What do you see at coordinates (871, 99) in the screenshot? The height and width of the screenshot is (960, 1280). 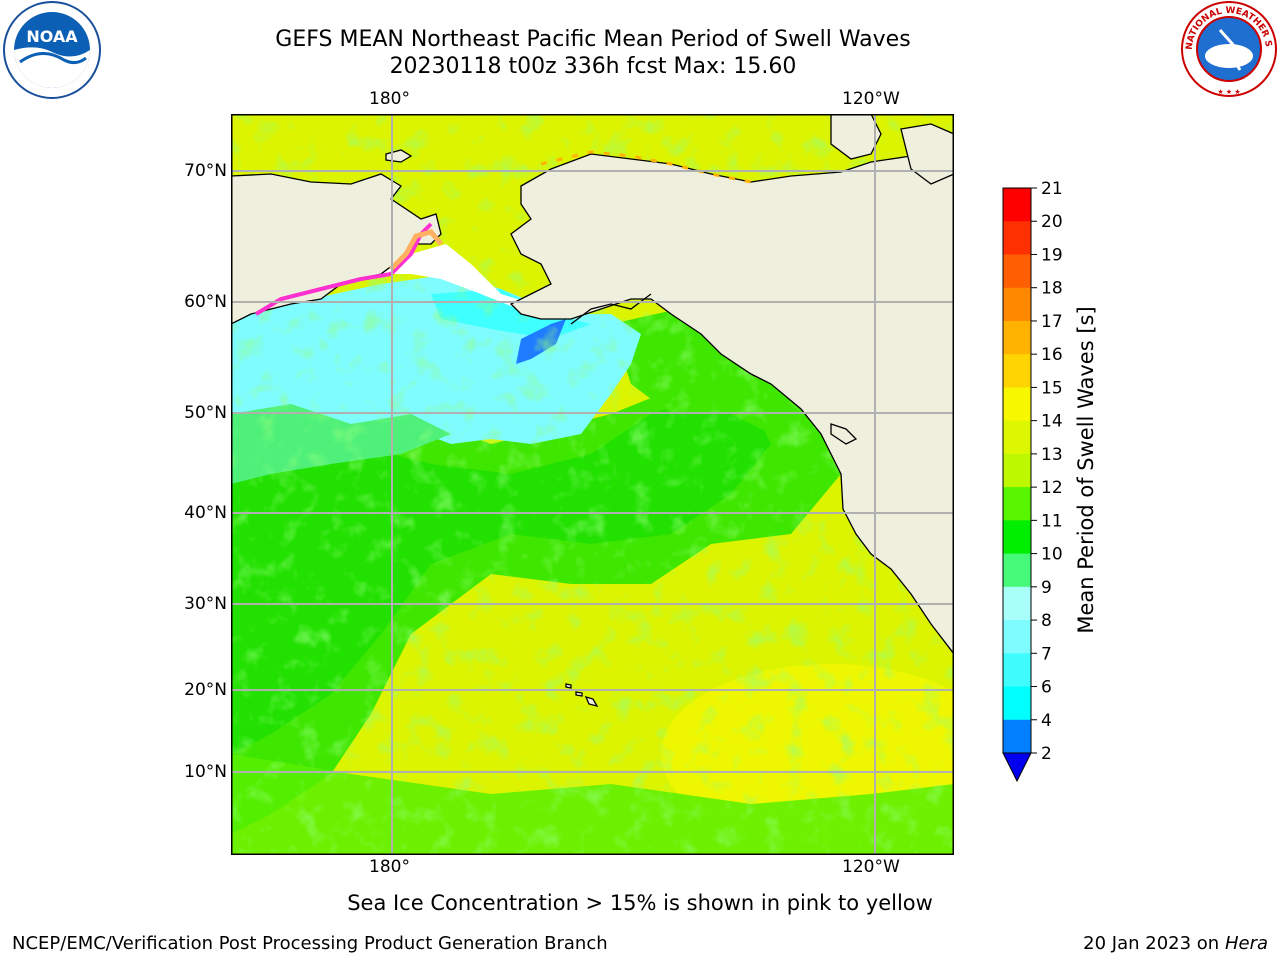 I see `lon-label-120w-top: 120°W` at bounding box center [871, 99].